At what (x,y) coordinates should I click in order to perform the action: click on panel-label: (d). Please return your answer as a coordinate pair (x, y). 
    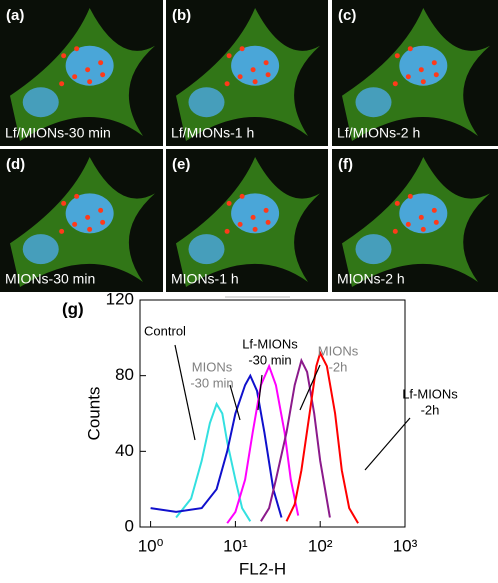
    Looking at the image, I should click on (15, 164).